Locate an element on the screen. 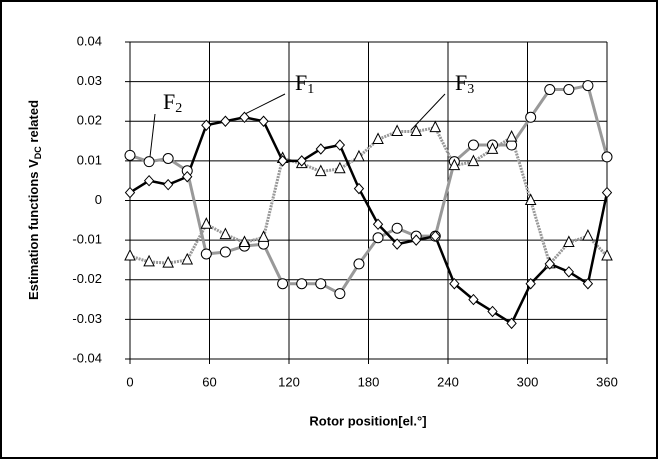 The height and width of the screenshot is (464, 658). x-tick-label: 300 is located at coordinates (528, 381).